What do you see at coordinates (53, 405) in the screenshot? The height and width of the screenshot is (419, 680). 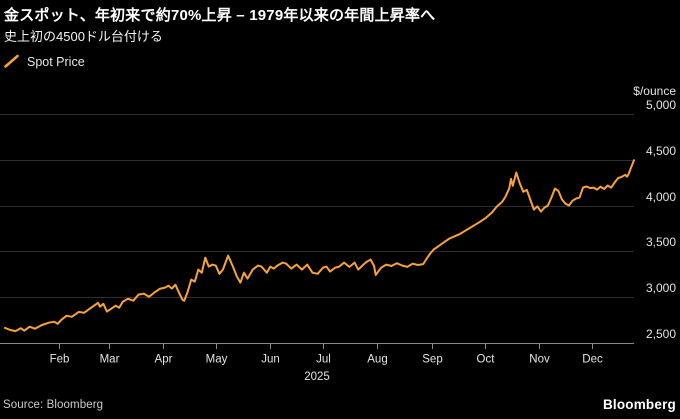 I see `source-note: Source: Bloomberg` at bounding box center [53, 405].